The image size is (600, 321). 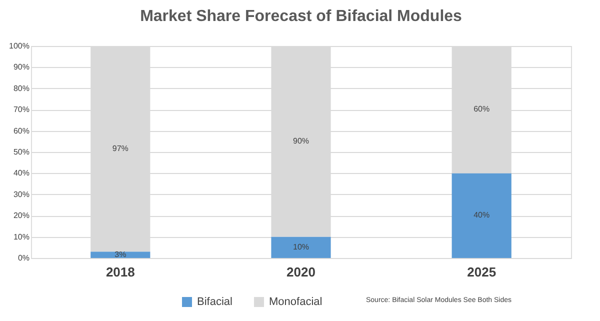 What do you see at coordinates (21, 109) in the screenshot?
I see `y-tick-label: 70%` at bounding box center [21, 109].